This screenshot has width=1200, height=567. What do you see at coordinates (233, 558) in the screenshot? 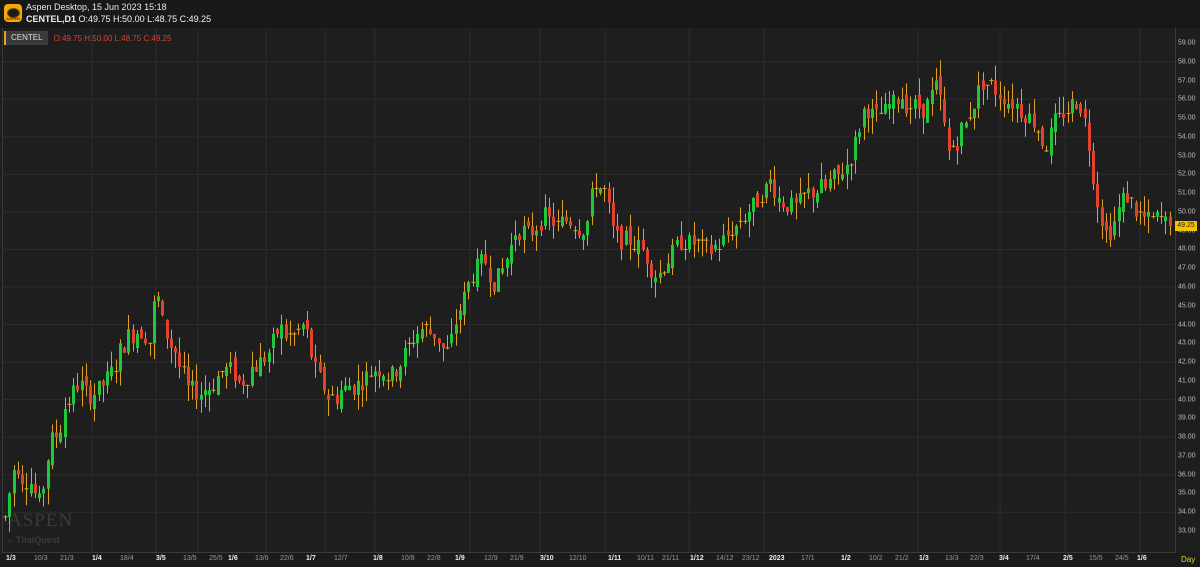
I see `date-tick-label: 1/6` at bounding box center [233, 558].